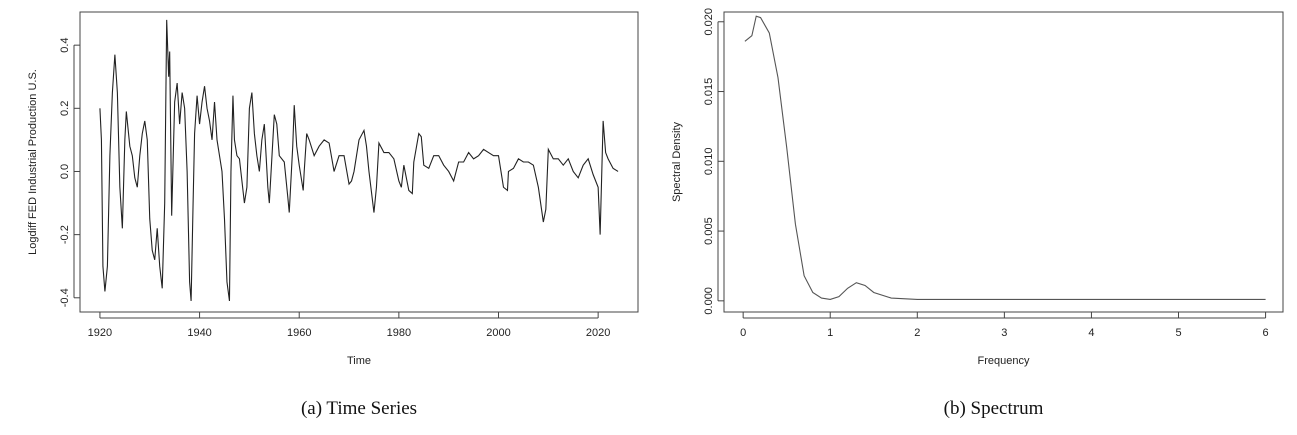 Image resolution: width=1297 pixels, height=435 pixels. What do you see at coordinates (598, 333) in the screenshot?
I see `x-tick-label: 2020` at bounding box center [598, 333].